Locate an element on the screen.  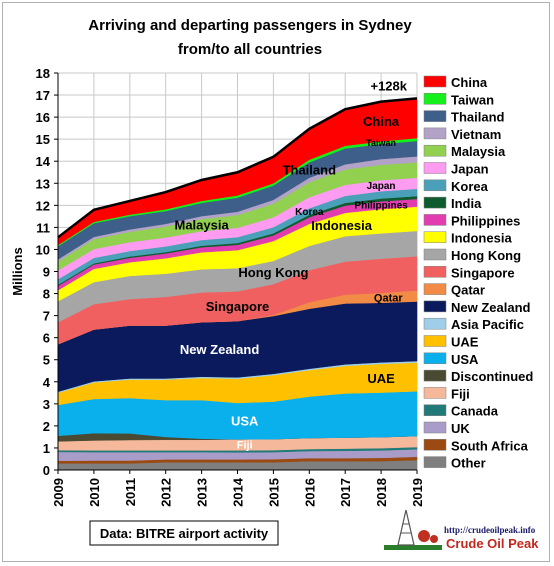
legend-swatch-korea is located at coordinates (435, 185).